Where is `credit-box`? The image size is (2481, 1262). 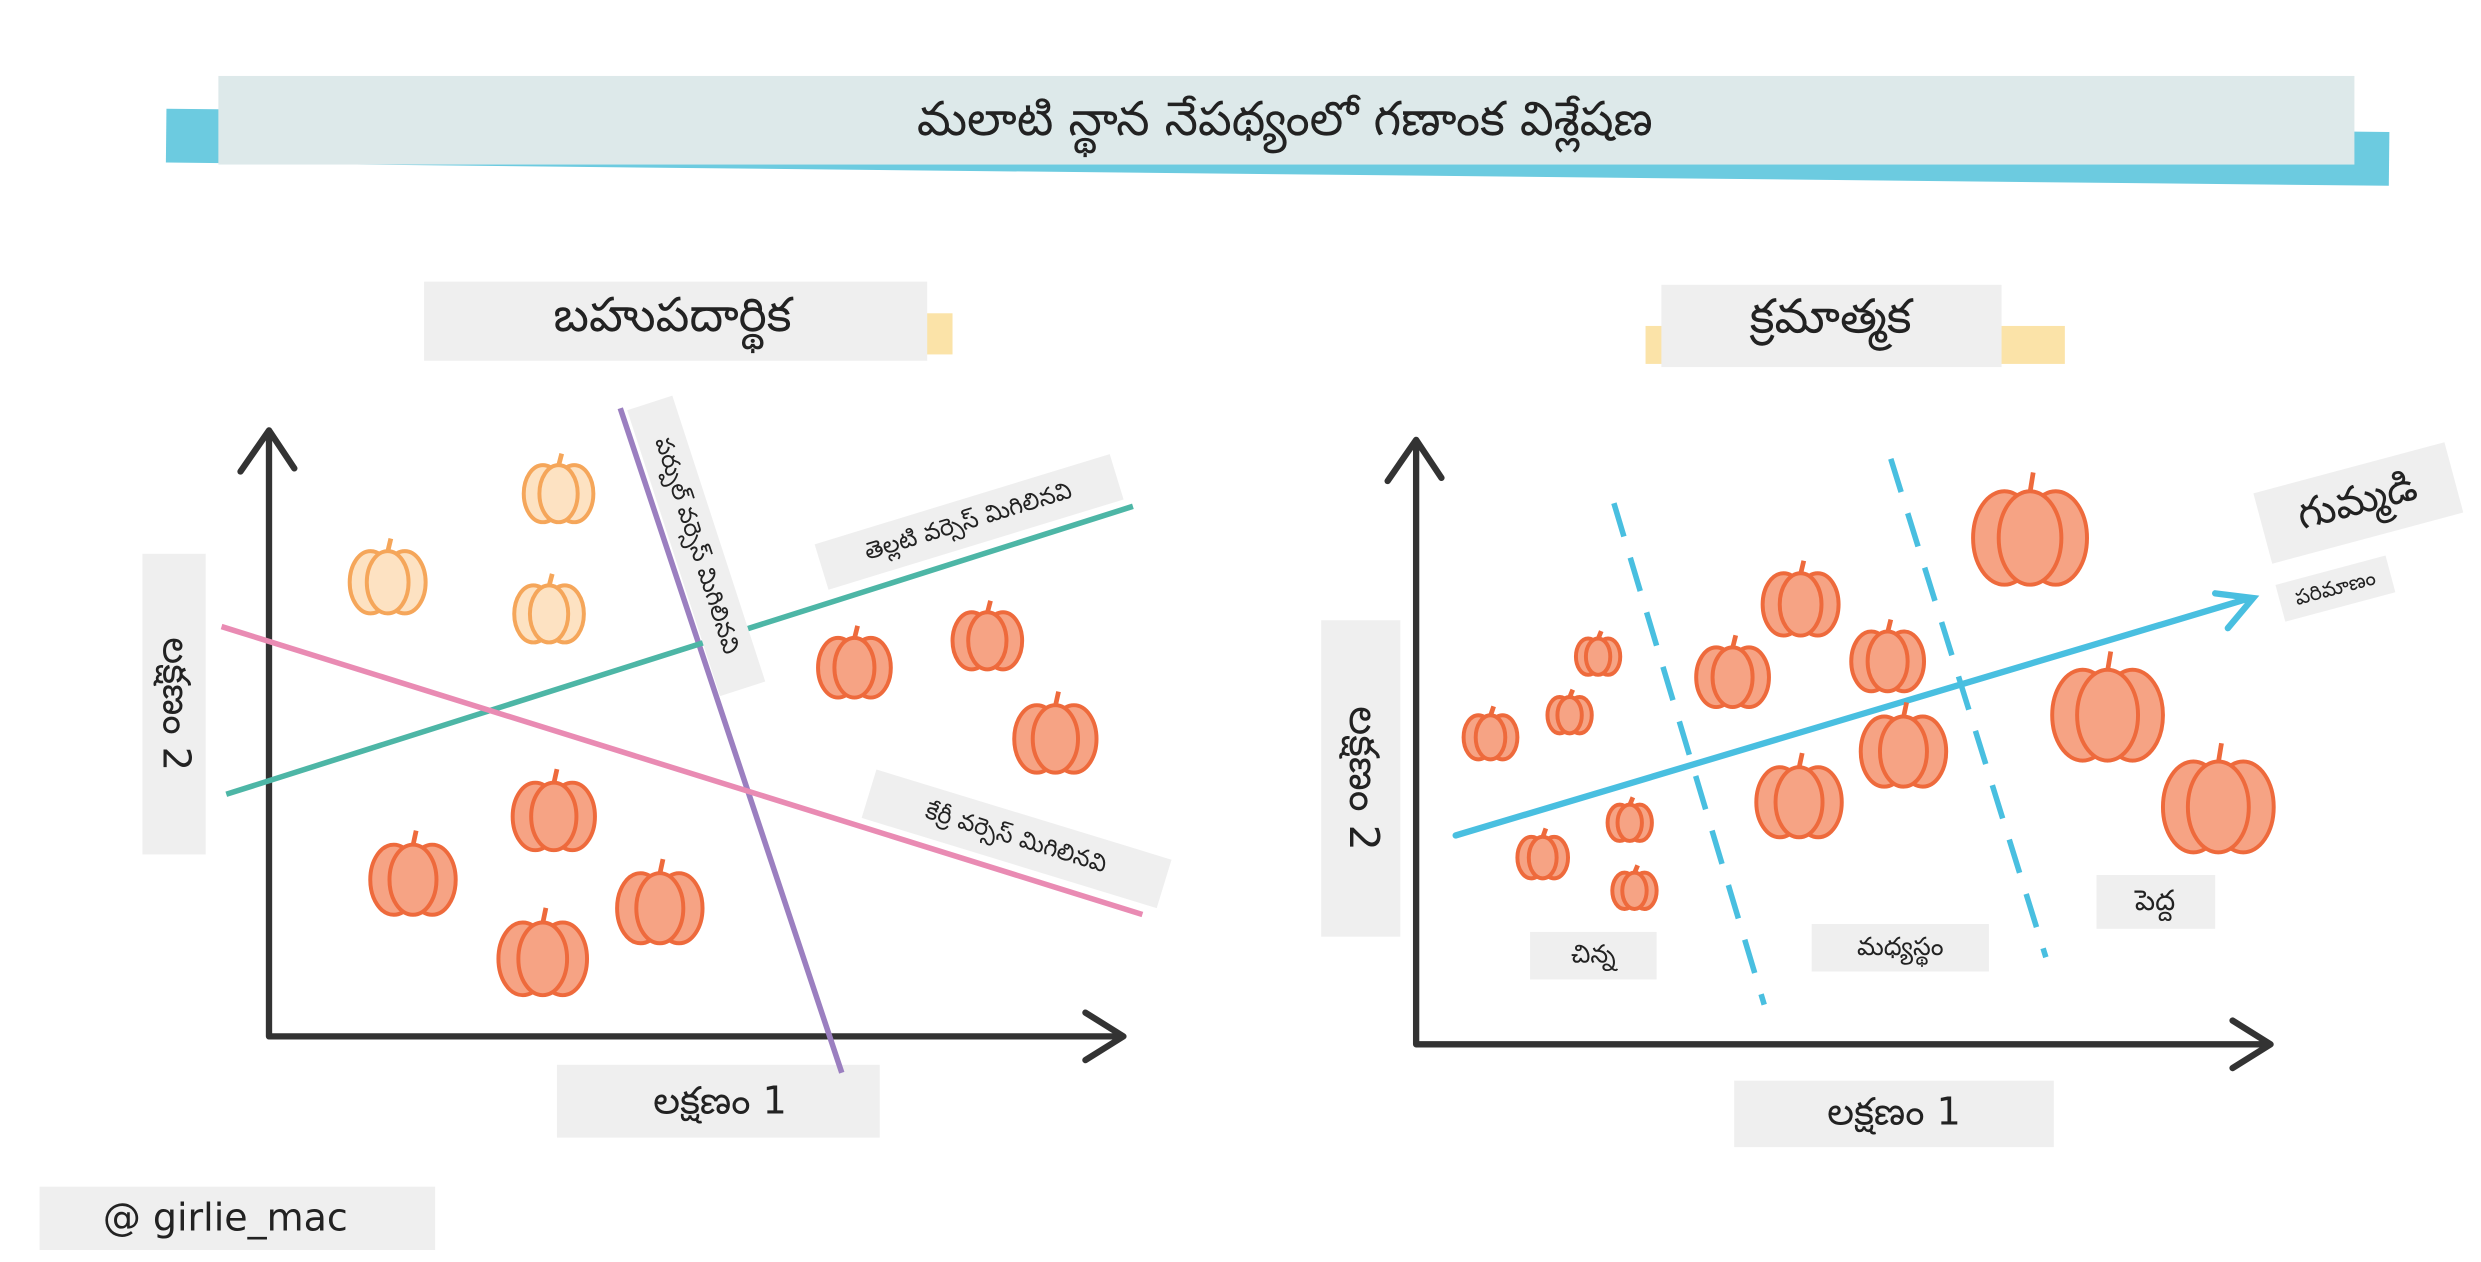 credit-box is located at coordinates (237, 1218).